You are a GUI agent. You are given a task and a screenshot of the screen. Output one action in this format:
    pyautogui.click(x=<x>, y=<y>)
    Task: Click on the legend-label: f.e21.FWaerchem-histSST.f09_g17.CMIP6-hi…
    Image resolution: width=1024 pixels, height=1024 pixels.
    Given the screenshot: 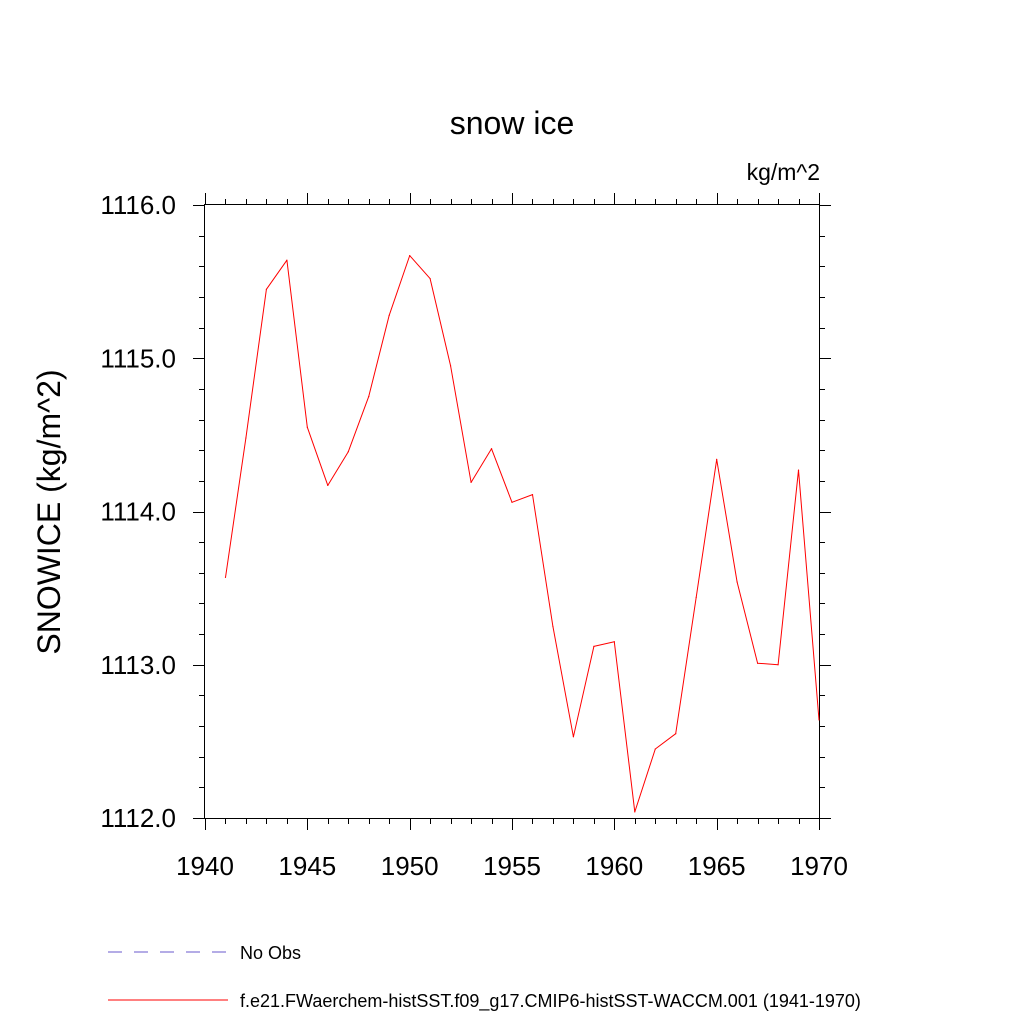 What is the action you would take?
    pyautogui.click(x=550, y=1001)
    